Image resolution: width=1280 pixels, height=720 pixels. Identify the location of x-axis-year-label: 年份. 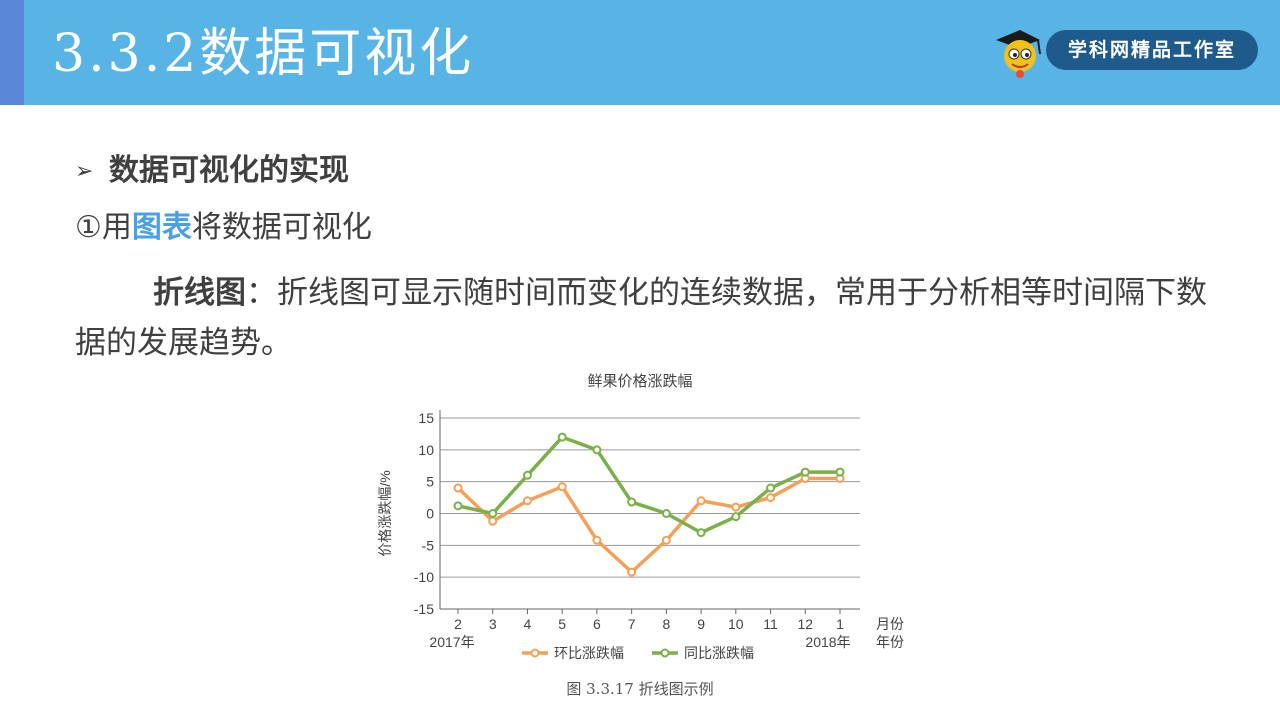
(890, 642).